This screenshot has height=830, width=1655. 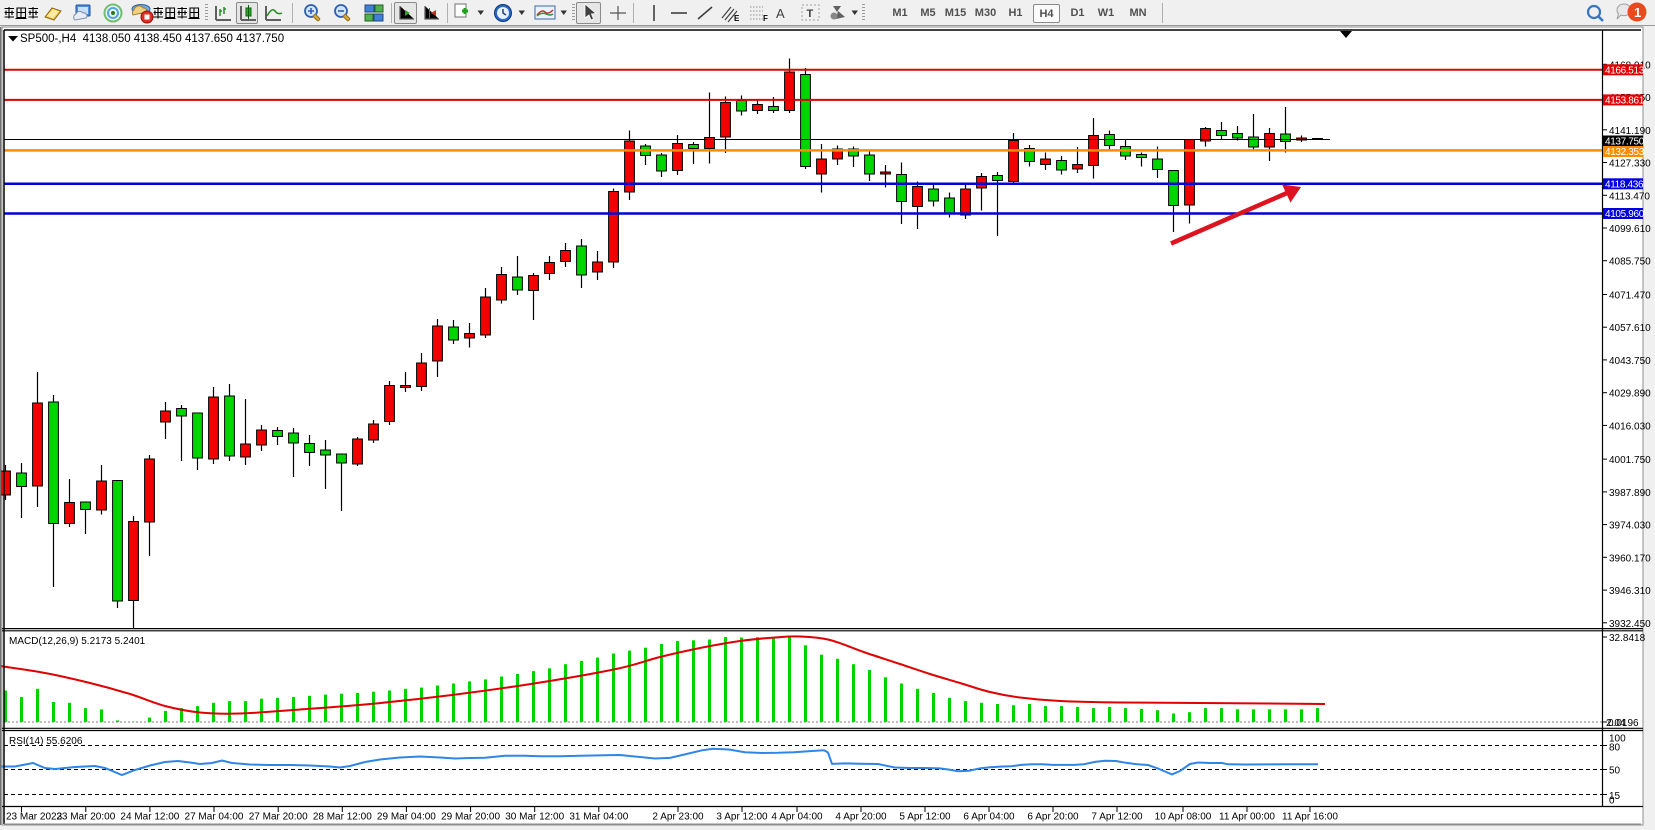 What do you see at coordinates (85, 817) in the screenshot?
I see `svg-text: 23 Mar 20:00` at bounding box center [85, 817].